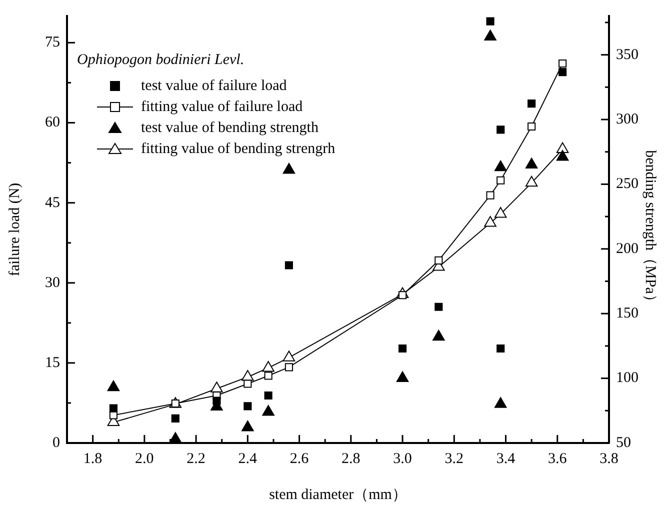 The width and height of the screenshot is (665, 506). I want to click on y-tick-label: 75, so click(52, 42).